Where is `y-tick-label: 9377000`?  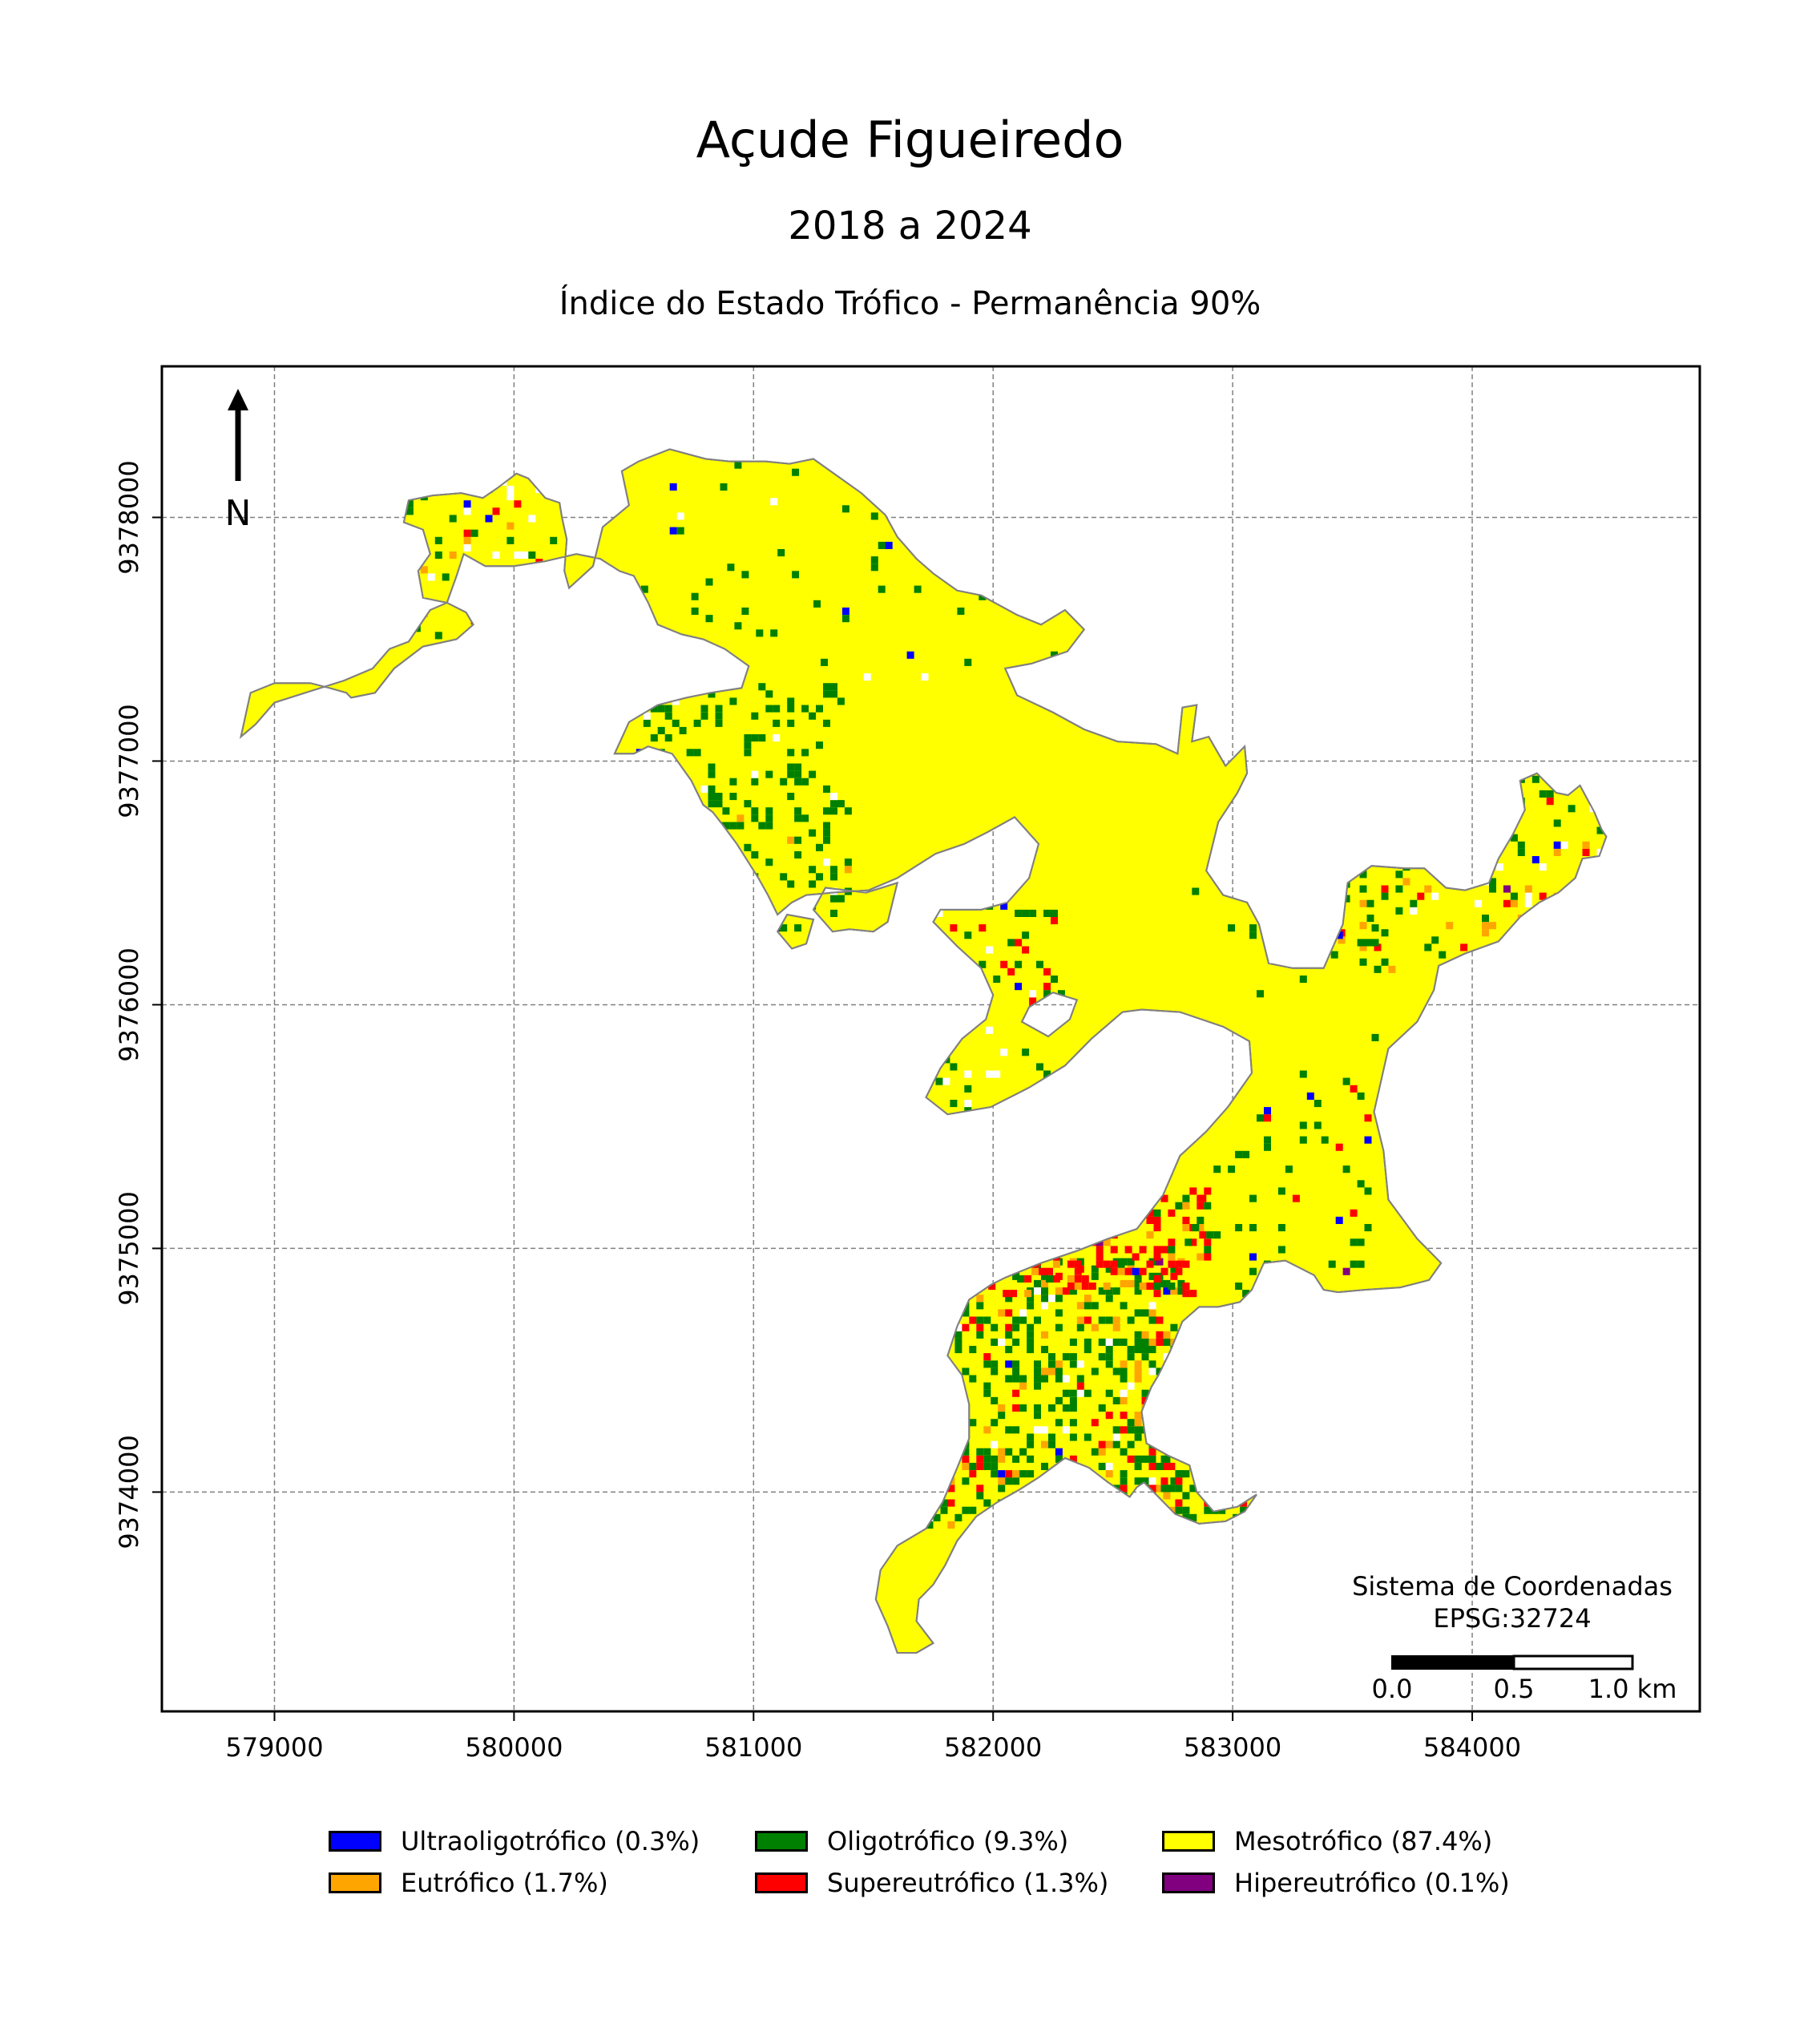 y-tick-label: 9377000 is located at coordinates (129, 761).